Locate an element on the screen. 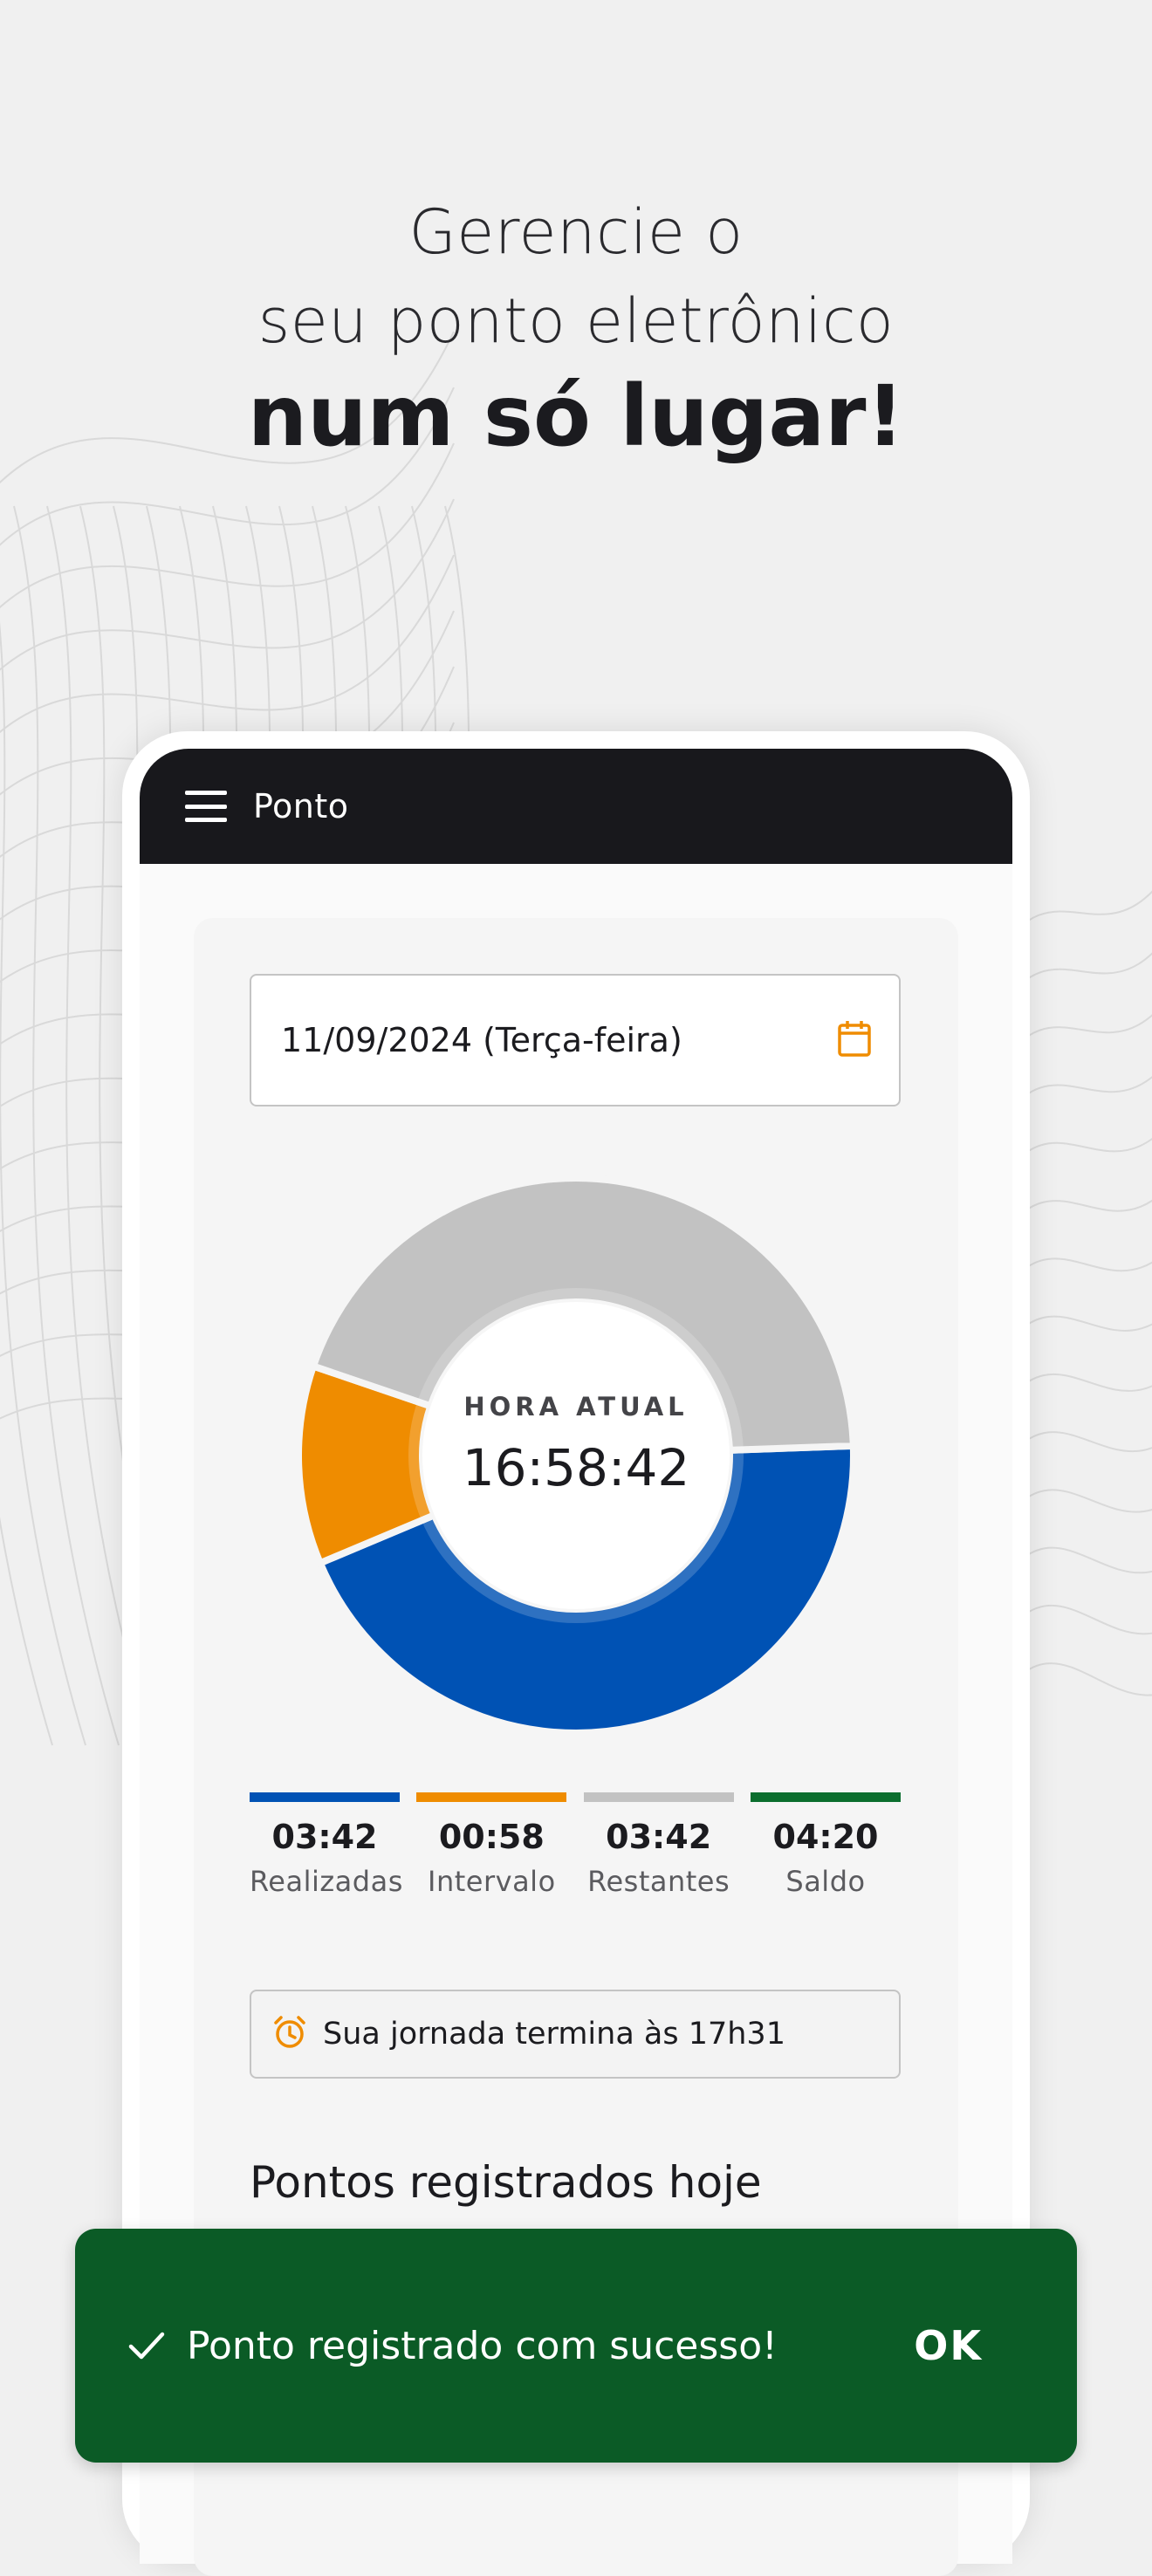 The height and width of the screenshot is (2576, 1152). date-picker-field: 11/09/2024 (Terça-feira) is located at coordinates (575, 1040).